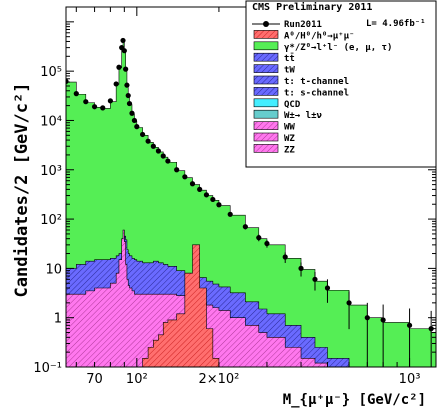 This screenshot has width=440, height=416. What do you see at coordinates (319, 36) in the screenshot?
I see `legend-entry-label: A⁰/H⁰/h⁰→μ⁺μ⁻` at bounding box center [319, 36].